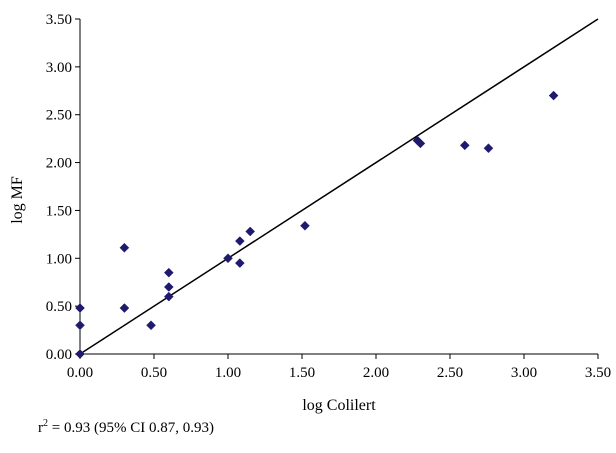 This screenshot has width=616, height=453. Describe the element at coordinates (59, 211) in the screenshot. I see `y-tick-label: 1.50` at that location.